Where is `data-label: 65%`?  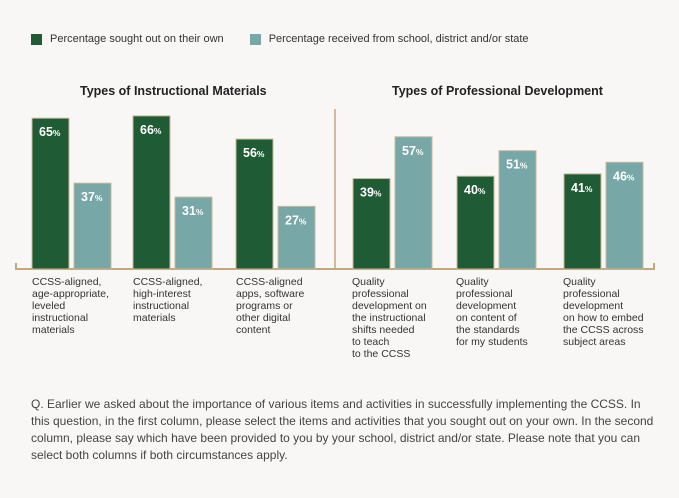 data-label: 65% is located at coordinates (50, 132).